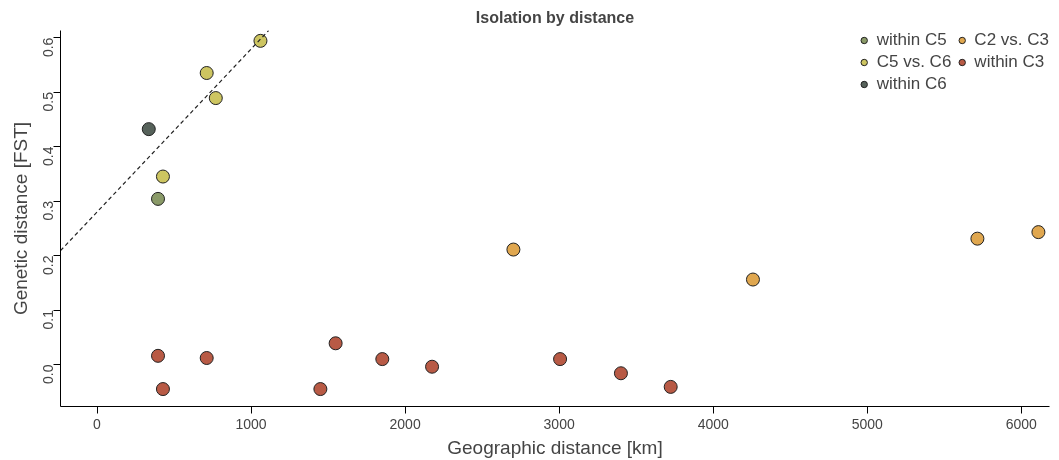 The image size is (1059, 460). What do you see at coordinates (48, 210) in the screenshot?
I see `y-tick-label: 0.3` at bounding box center [48, 210].